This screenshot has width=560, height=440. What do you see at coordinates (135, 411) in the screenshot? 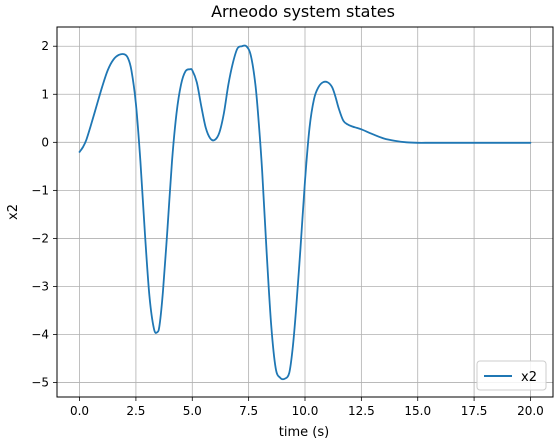
I see `x-tick-label: 2.5` at bounding box center [135, 411].